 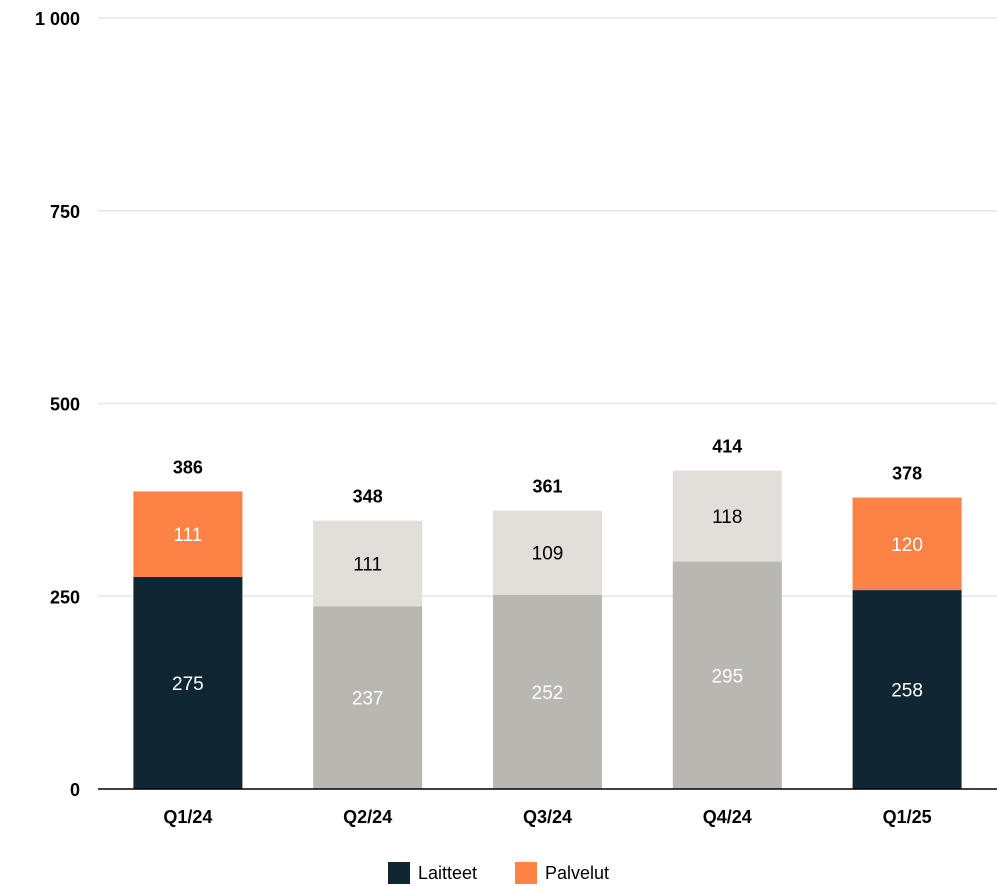 I want to click on data-label: 295, so click(x=727, y=676).